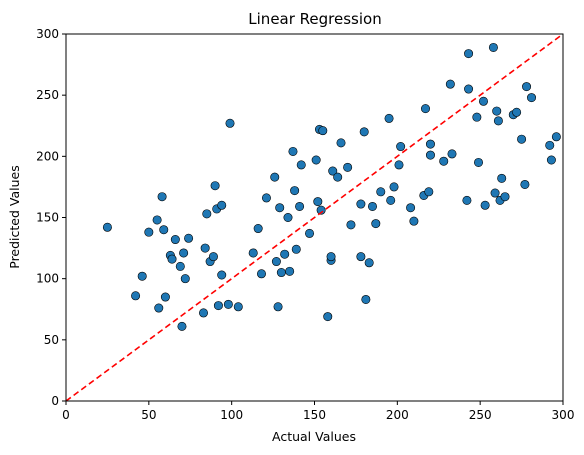 Image resolution: width=584 pixels, height=455 pixels. Describe the element at coordinates (314, 19) in the screenshot. I see `chart-title: Linear Regression` at that location.